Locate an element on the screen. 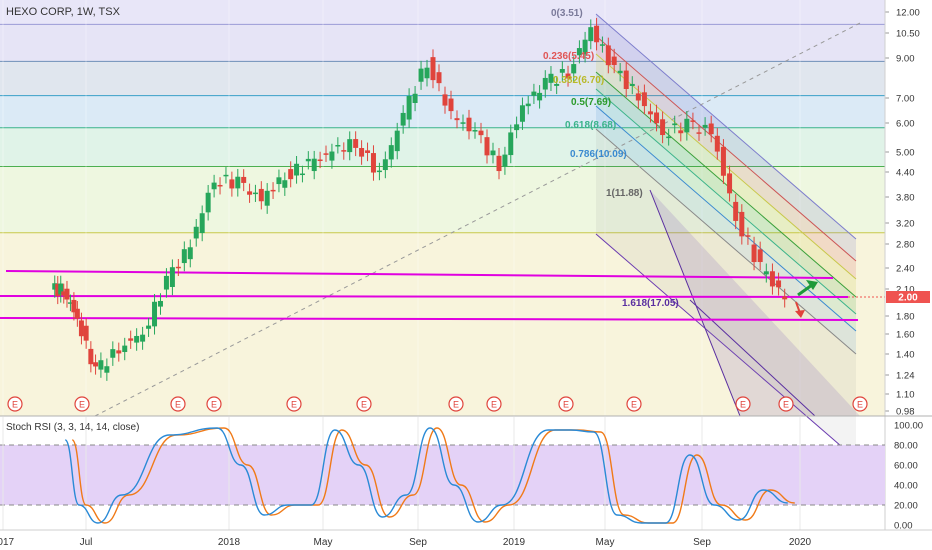  time-axis: 2017 Jul 2018 May Sep 2019 May Sep 2020 is located at coordinates (406, 542).